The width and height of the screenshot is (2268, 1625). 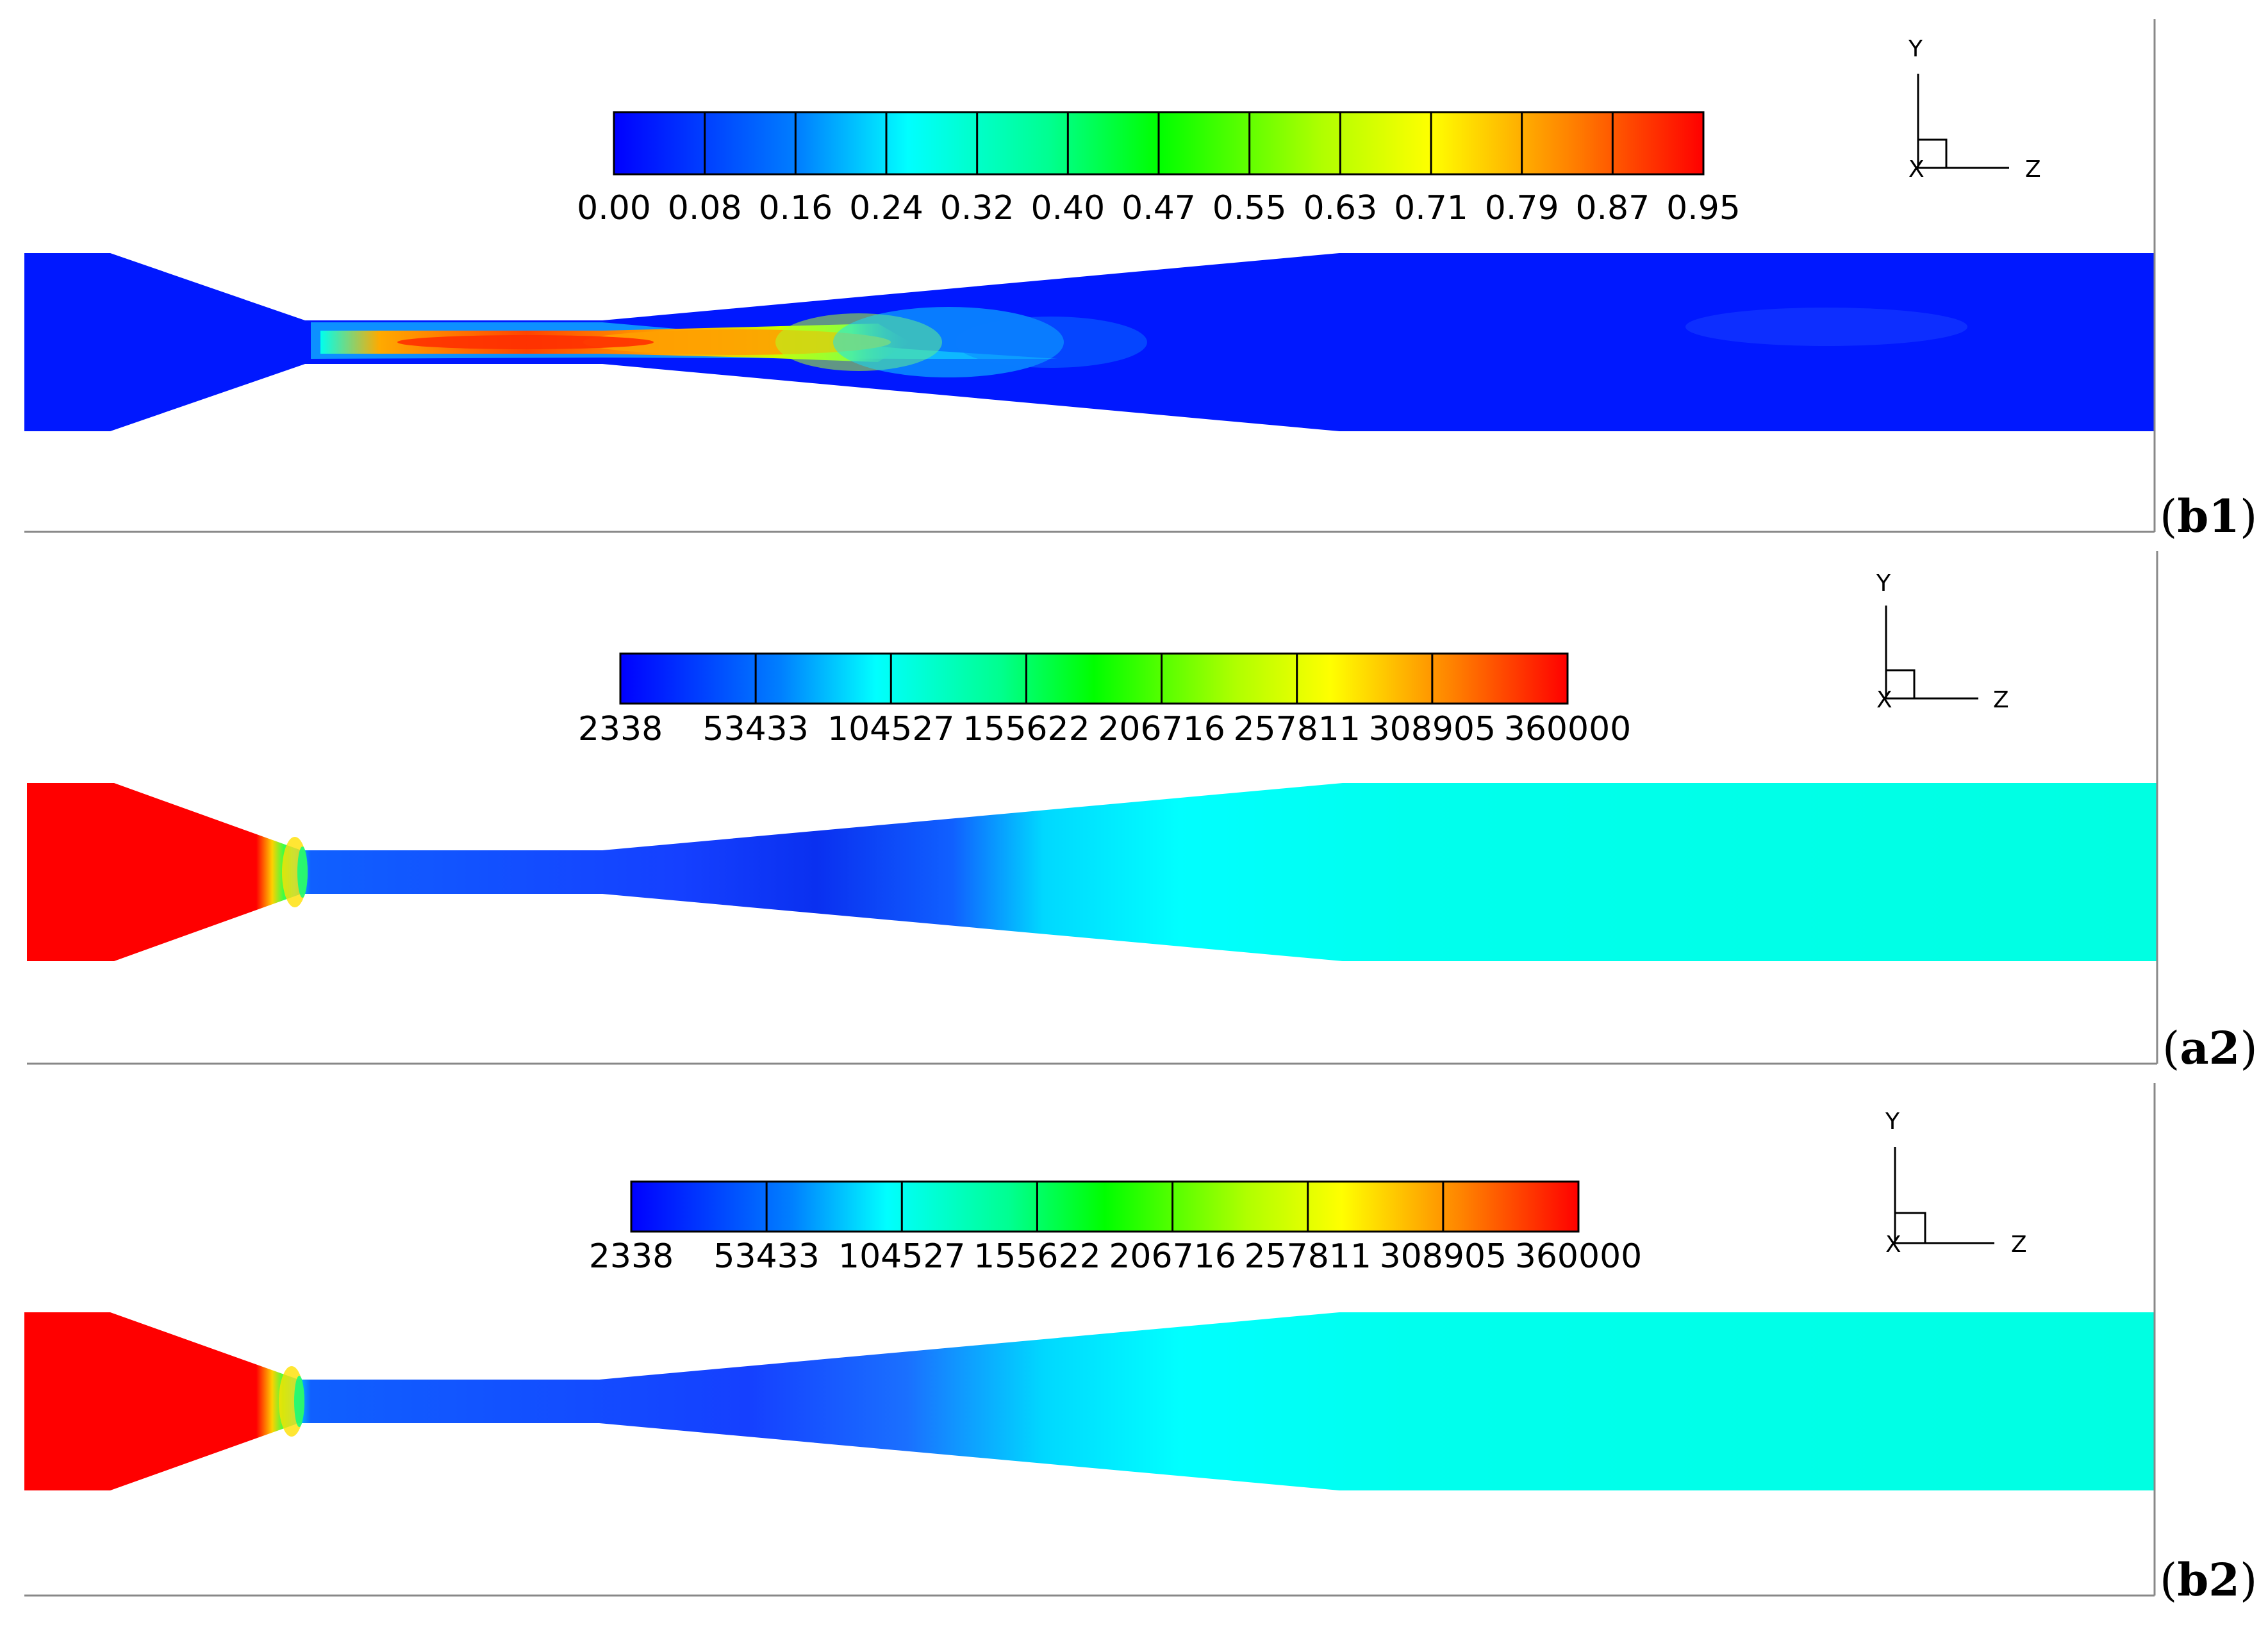 What do you see at coordinates (886, 208) in the screenshot?
I see `colorbar-tick-label: 0.24` at bounding box center [886, 208].